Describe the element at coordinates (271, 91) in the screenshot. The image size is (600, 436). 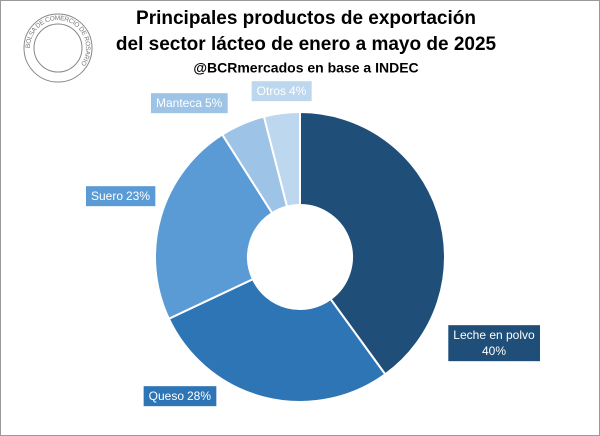
I see `label-category: Otros` at that location.